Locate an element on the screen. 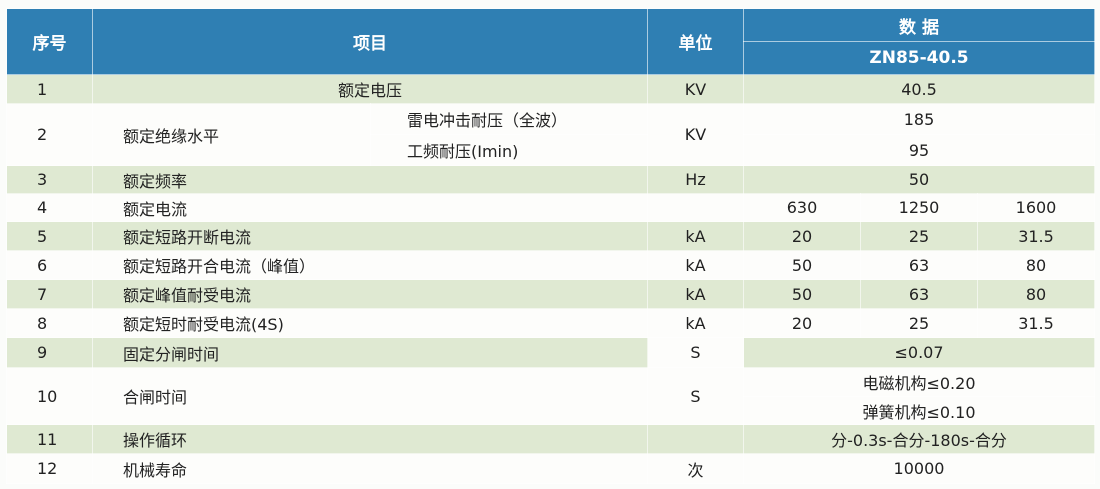  row-item: 额定绝缘水平 is located at coordinates (231, 134).